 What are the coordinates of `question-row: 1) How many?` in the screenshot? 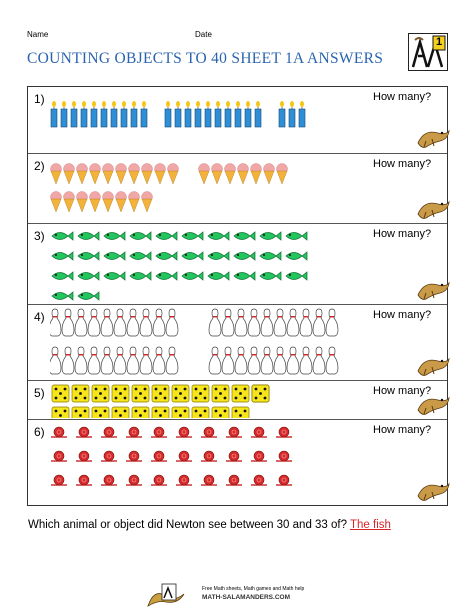 It's located at (239, 120).